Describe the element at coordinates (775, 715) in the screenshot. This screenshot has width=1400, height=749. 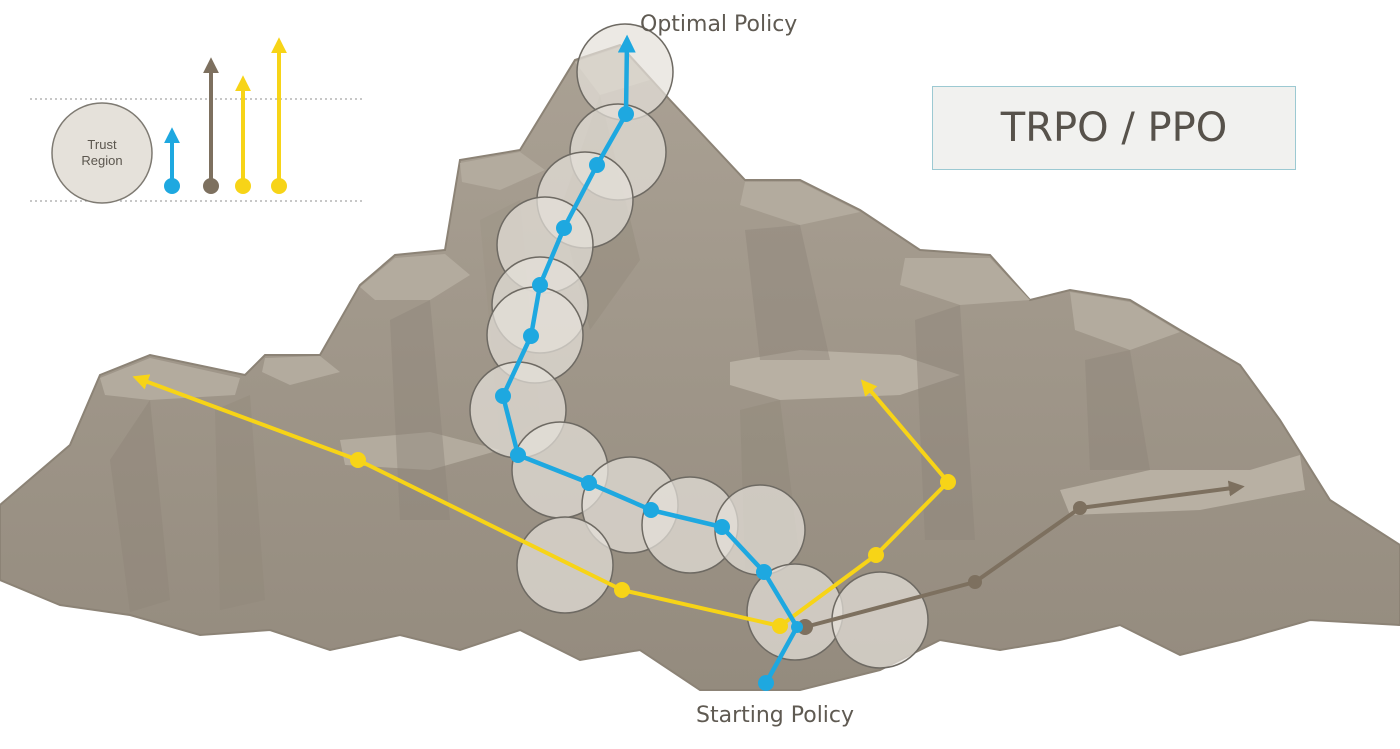
I see `starting-policy-label: Starting Policy` at that location.